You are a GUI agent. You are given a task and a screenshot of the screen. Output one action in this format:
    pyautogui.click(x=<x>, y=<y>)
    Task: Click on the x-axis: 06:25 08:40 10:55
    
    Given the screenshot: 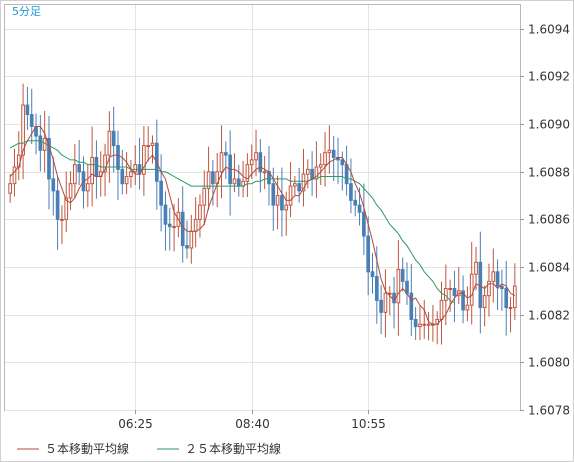 What is the action you would take?
    pyautogui.click(x=252, y=420)
    